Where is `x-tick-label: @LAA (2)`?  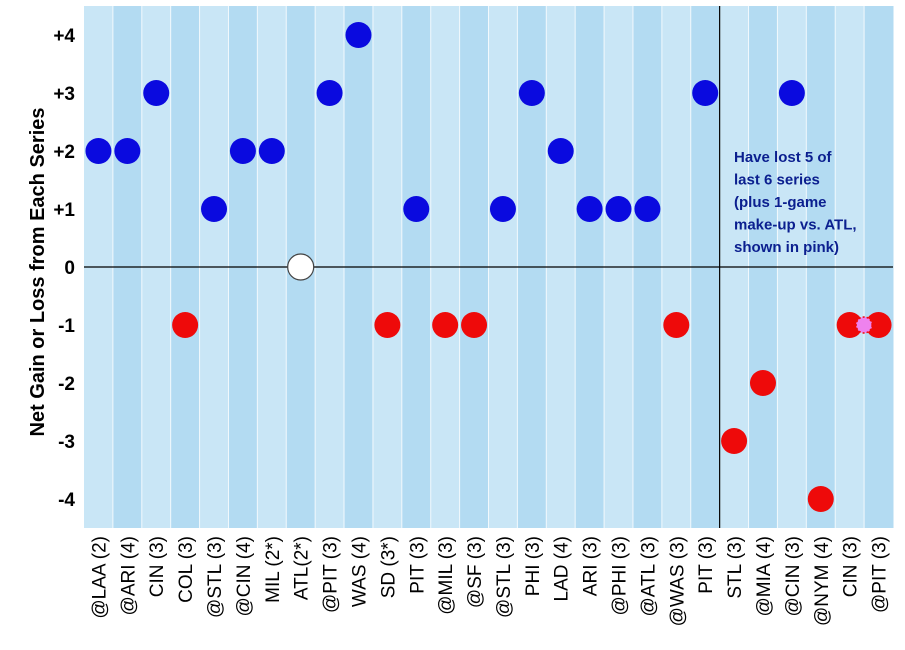 x-tick-label: @LAA (2) is located at coordinates (99, 577).